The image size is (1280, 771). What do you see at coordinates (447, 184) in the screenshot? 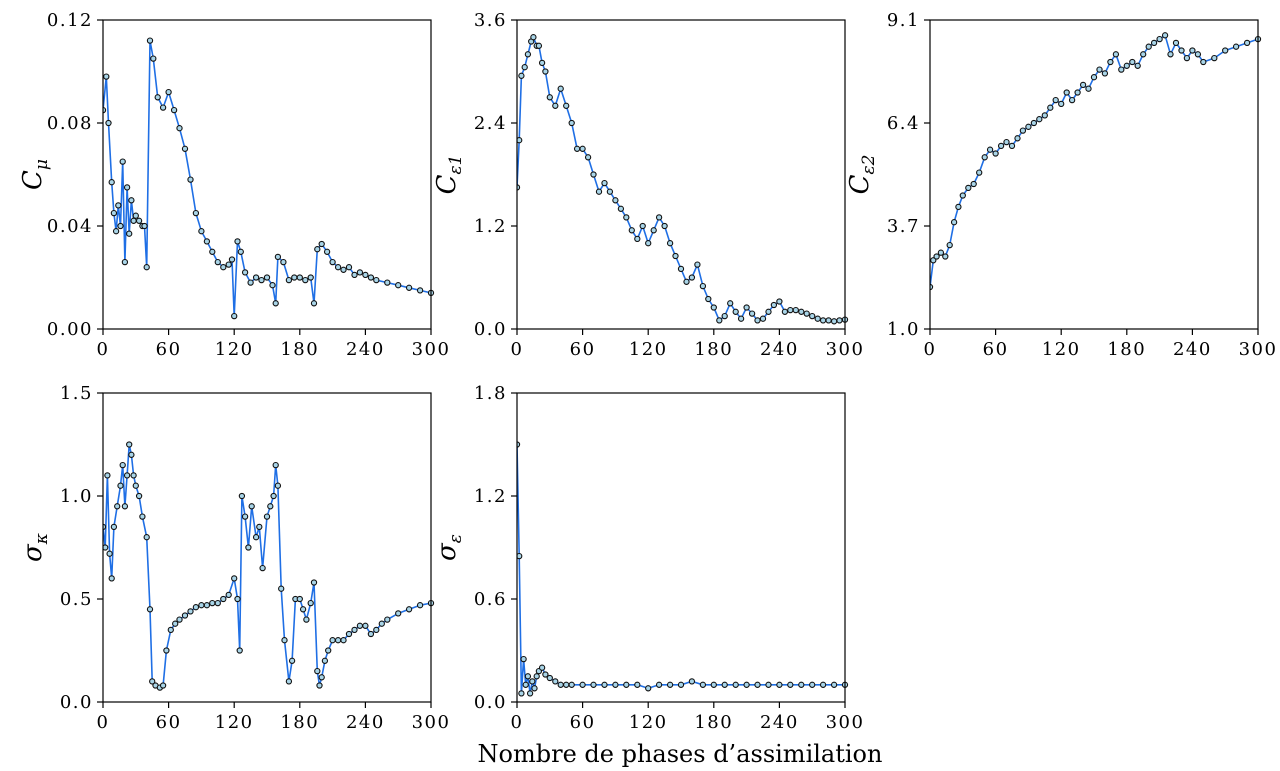
I see `y-axis-label-main: C` at bounding box center [447, 184].